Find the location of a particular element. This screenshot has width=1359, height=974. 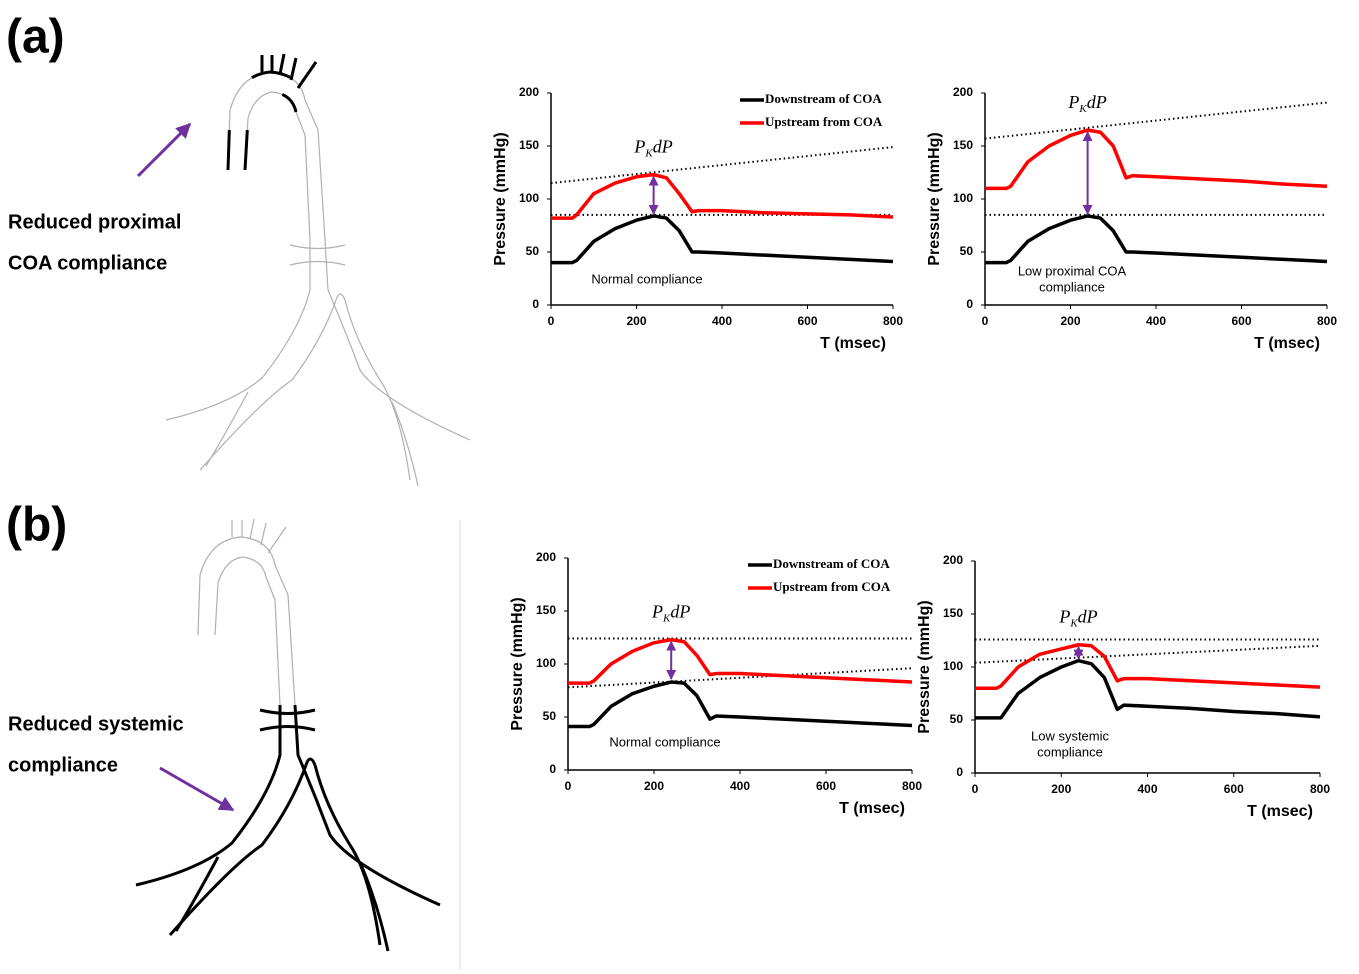

panel-caption: Reduced proximal is located at coordinates (94, 222).